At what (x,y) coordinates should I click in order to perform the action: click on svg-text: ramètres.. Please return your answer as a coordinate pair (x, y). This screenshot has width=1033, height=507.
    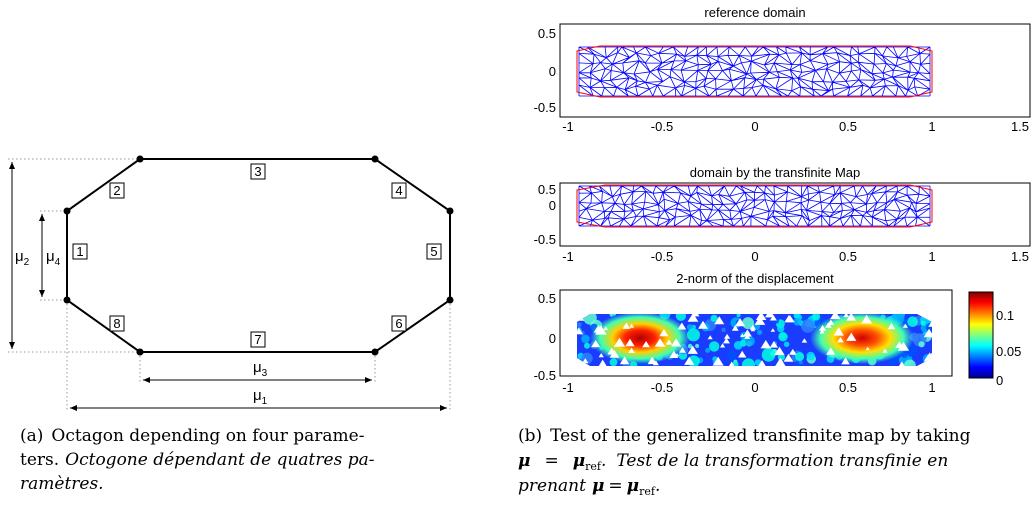
    Looking at the image, I should click on (62, 484).